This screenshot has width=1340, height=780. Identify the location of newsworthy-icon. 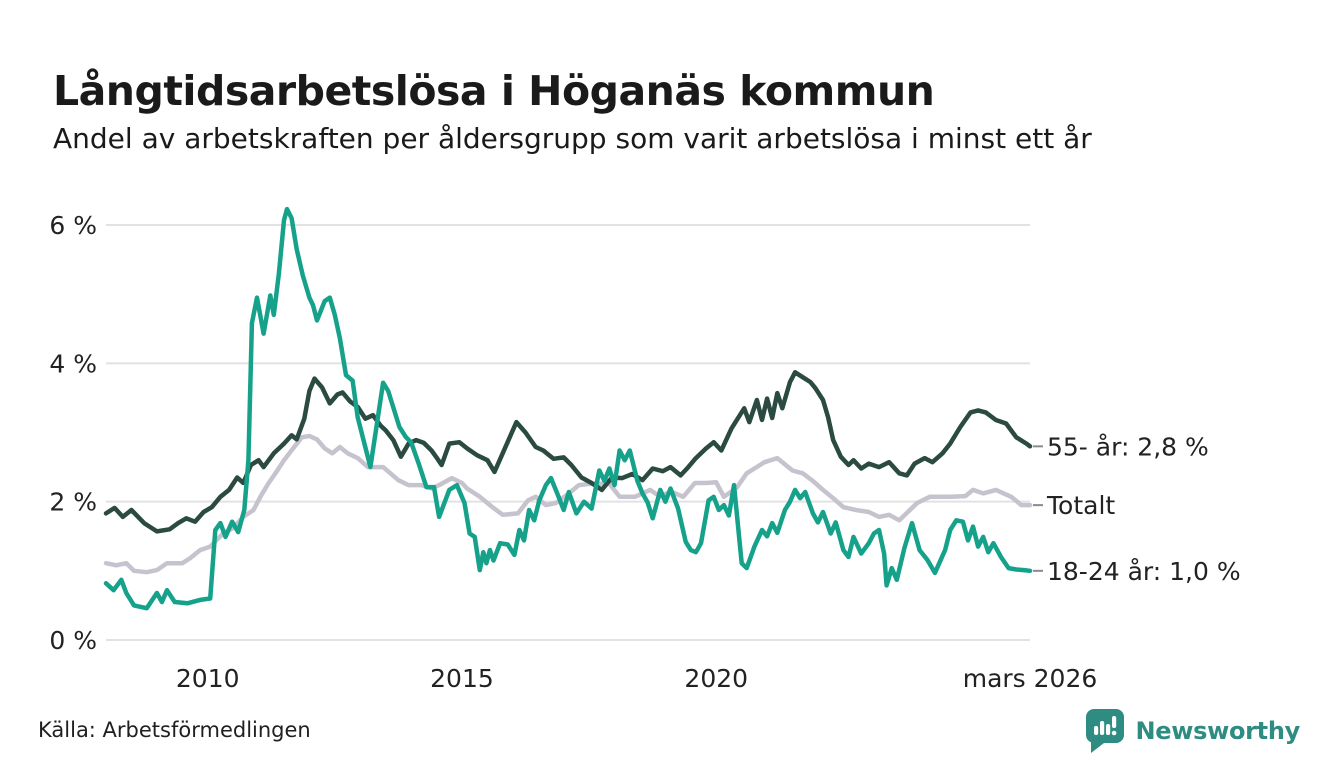
(1105, 731).